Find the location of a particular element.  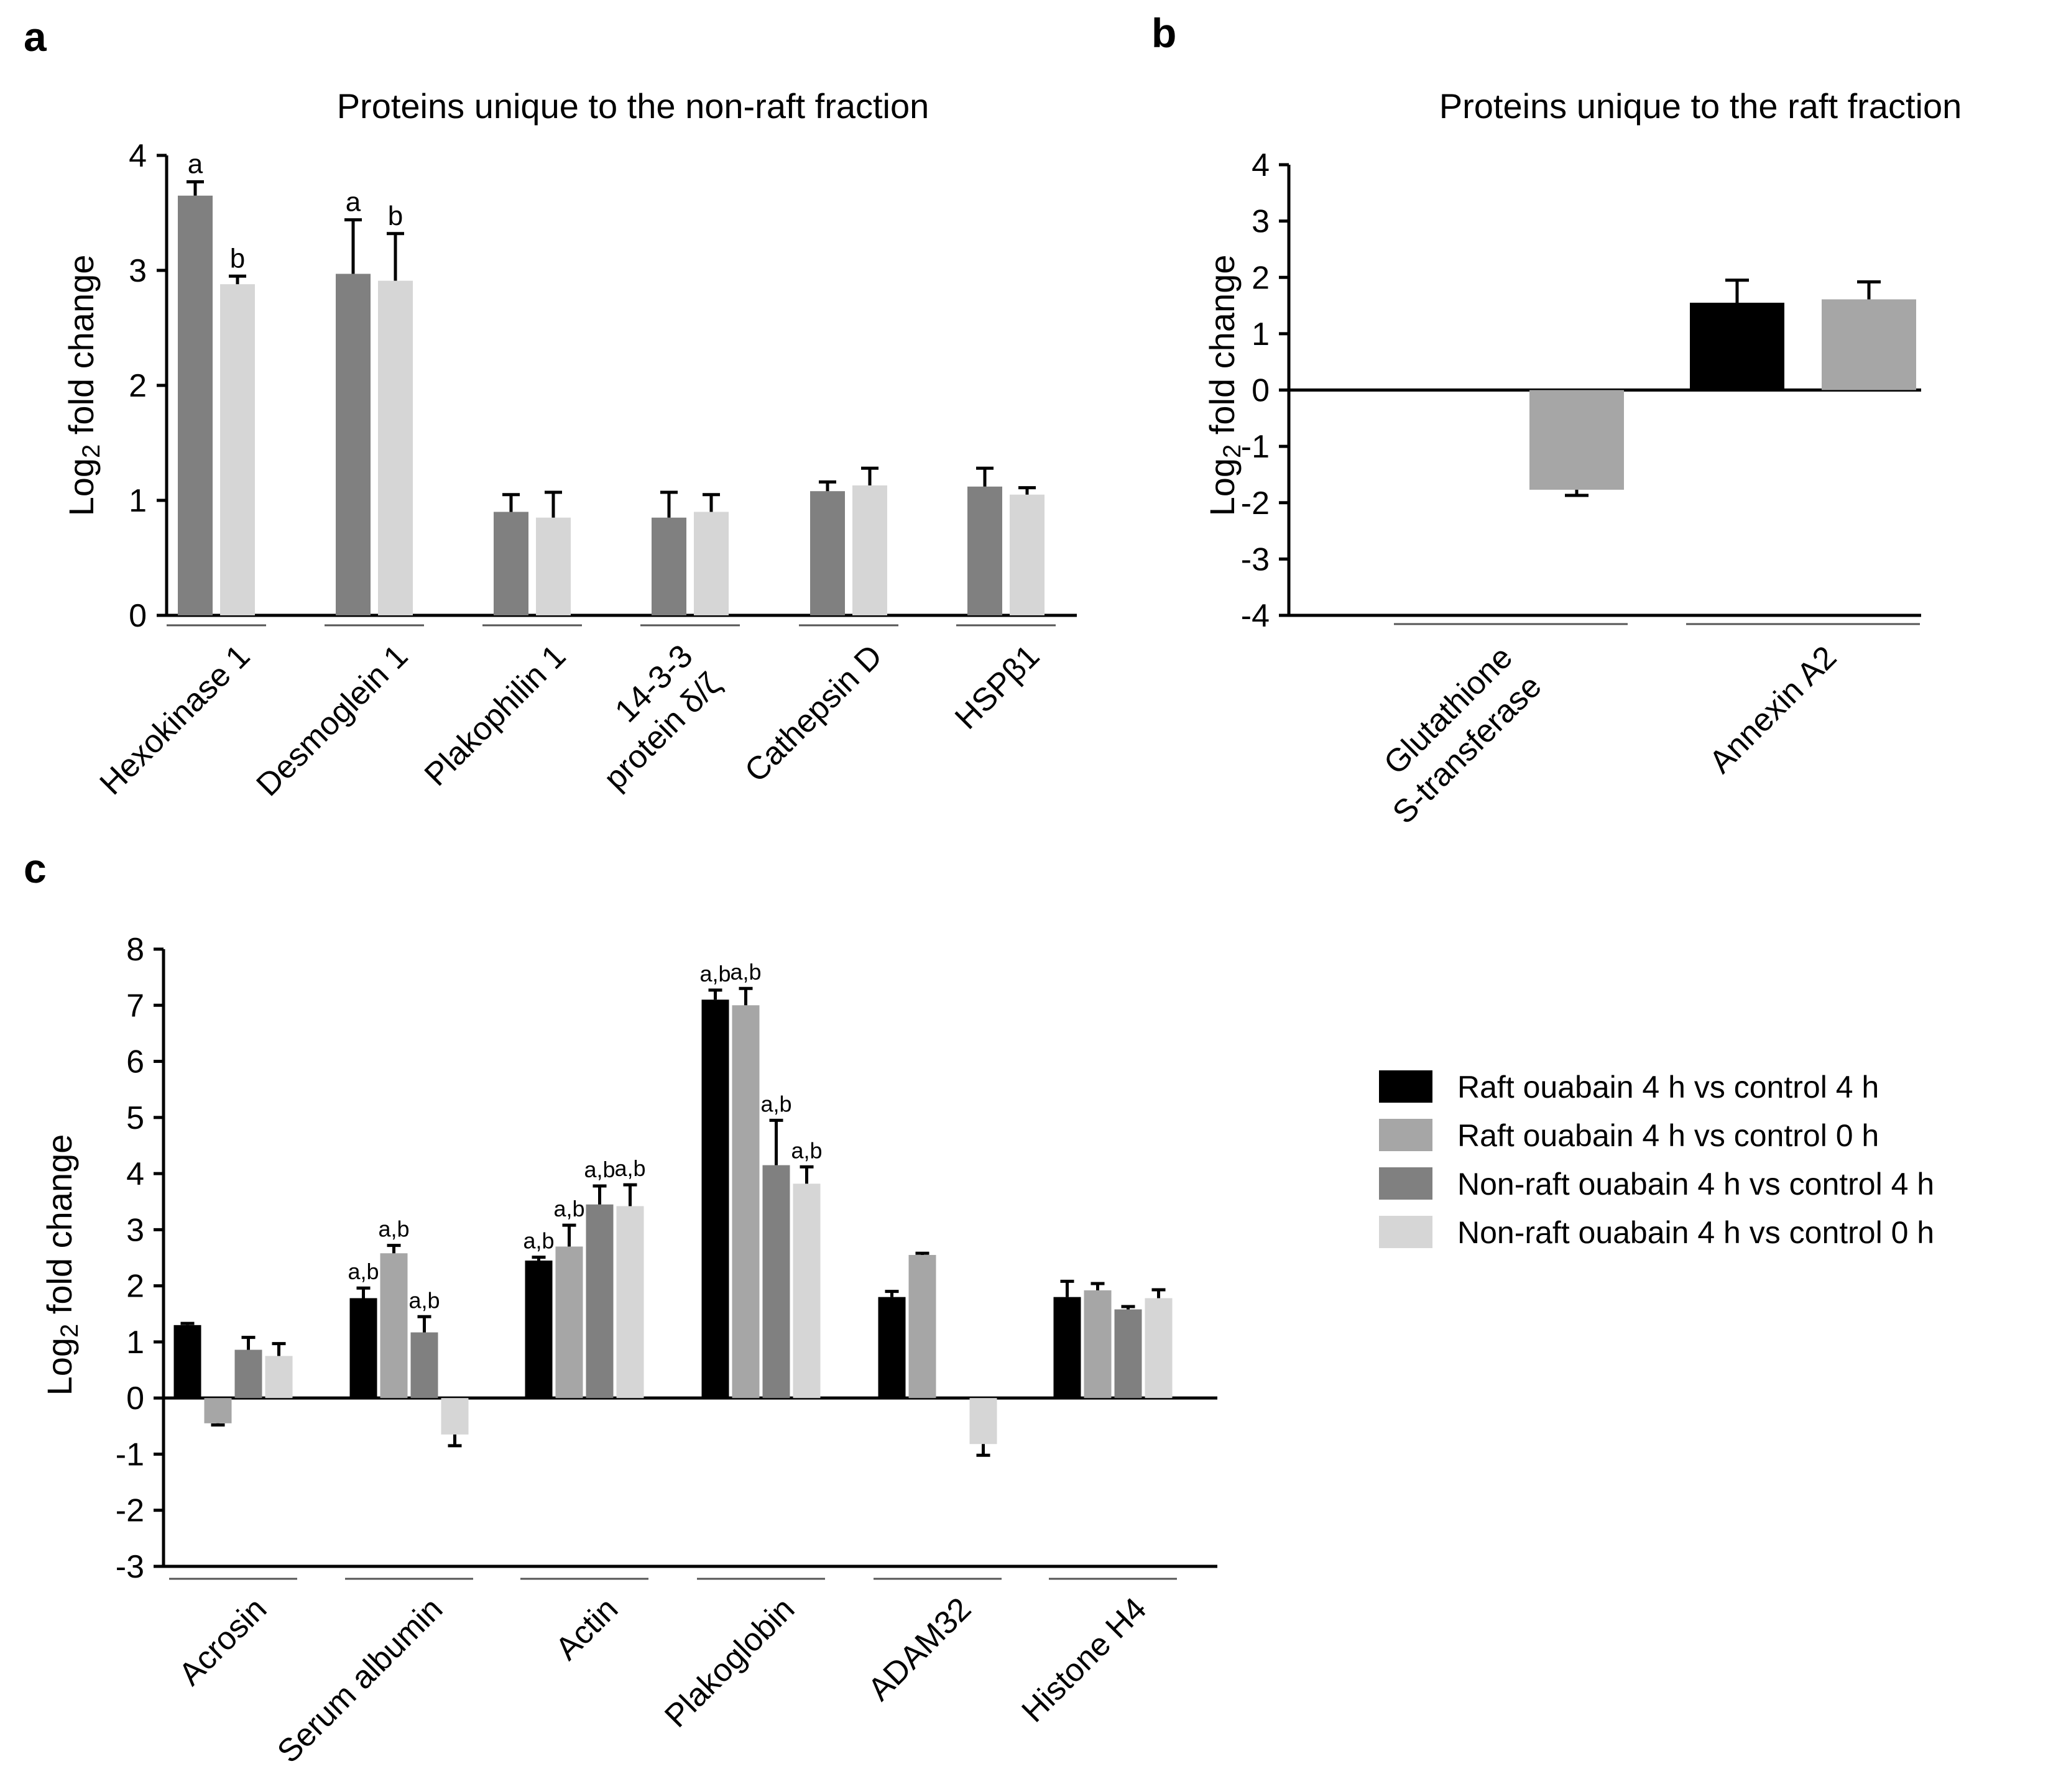

y-tick-label: -4 is located at coordinates (1255, 616).